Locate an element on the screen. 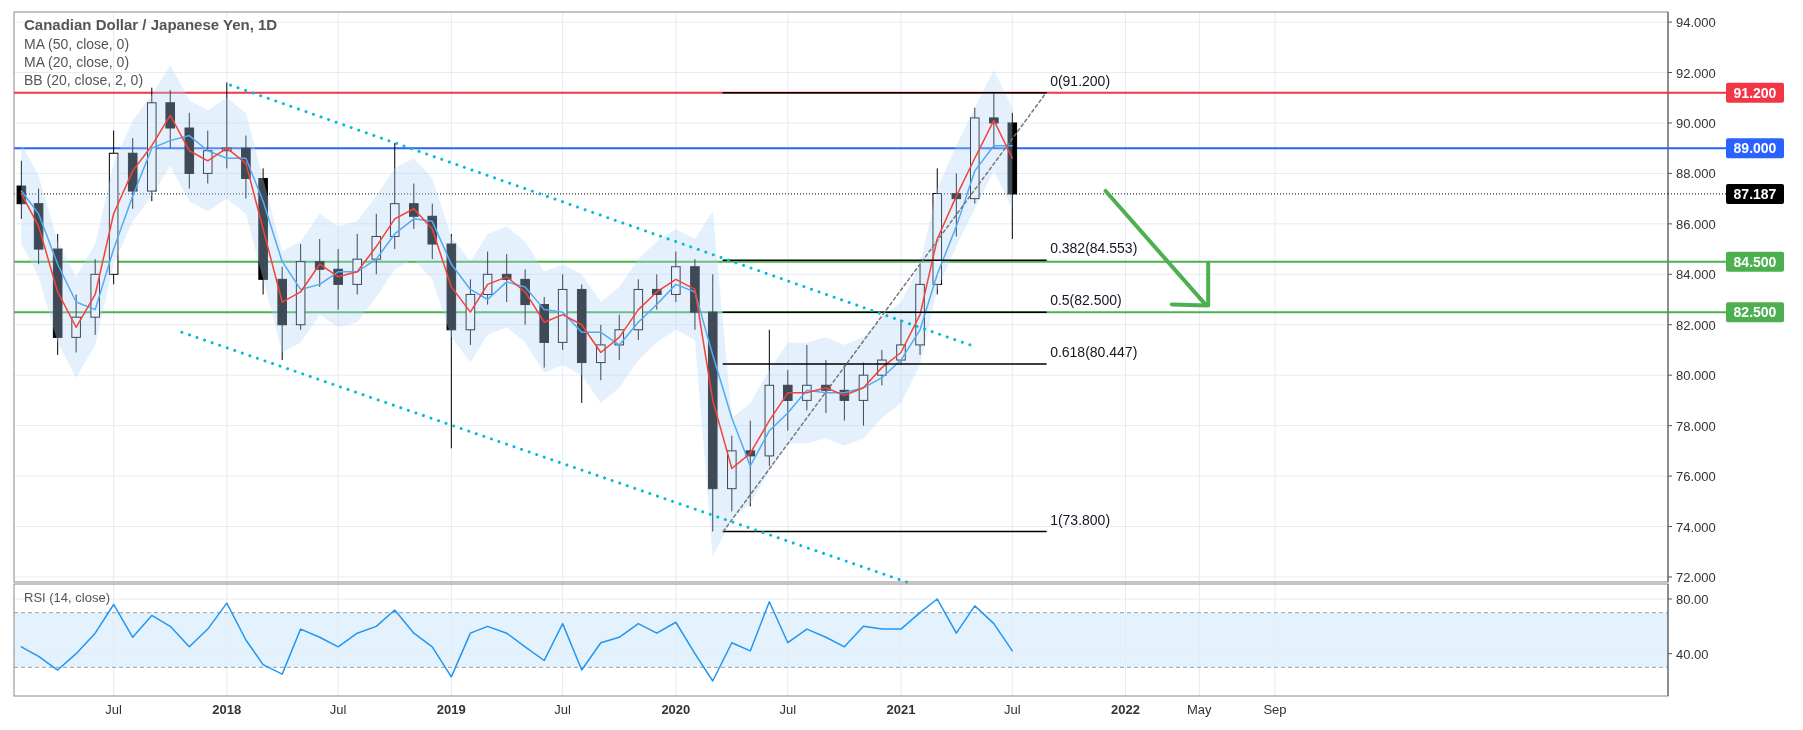  y-tick-label: 90.000 is located at coordinates (1696, 123).